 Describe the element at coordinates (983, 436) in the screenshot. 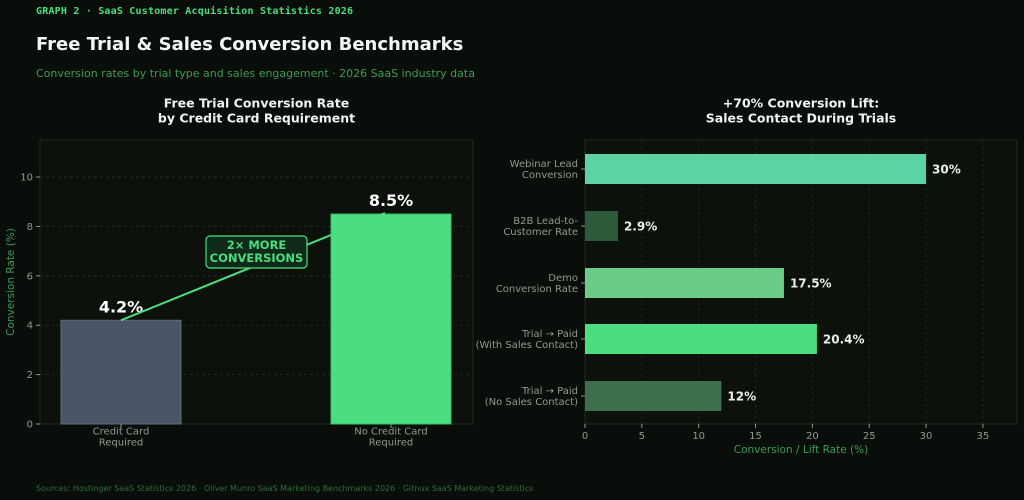

I see `chart2-xtick-label: 35` at that location.